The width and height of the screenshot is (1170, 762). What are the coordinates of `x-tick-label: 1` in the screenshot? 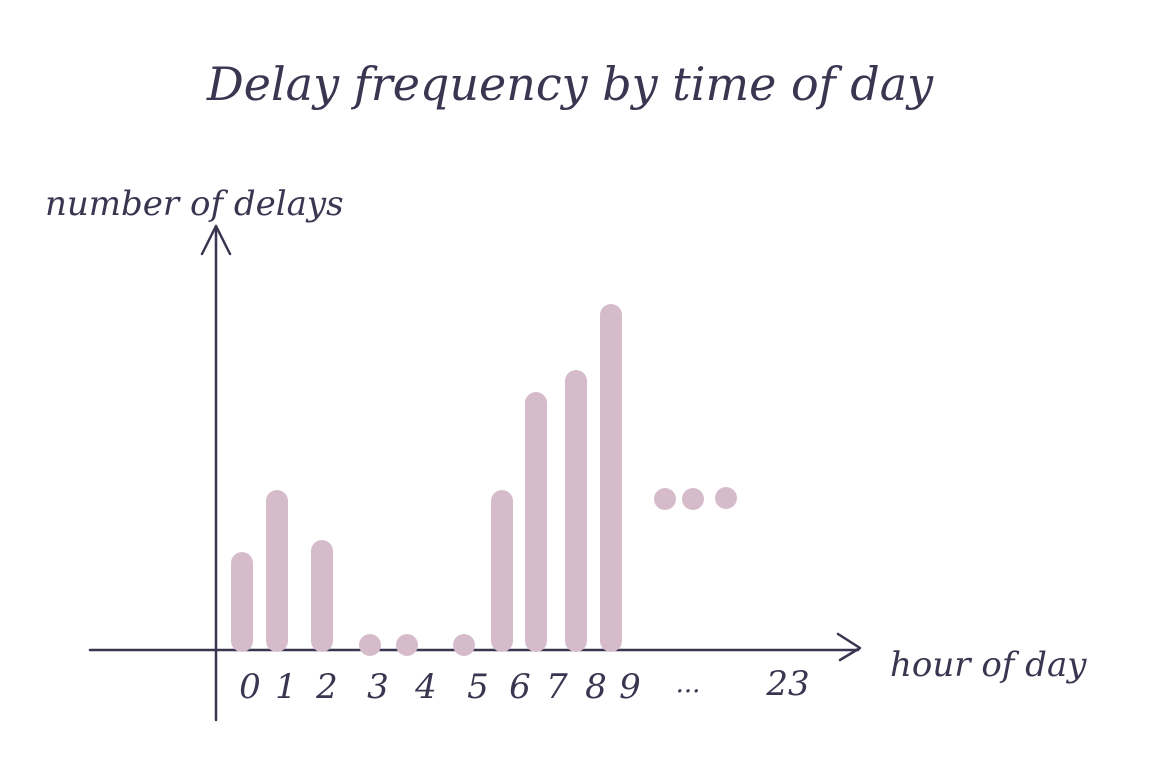 It's located at (286, 687).